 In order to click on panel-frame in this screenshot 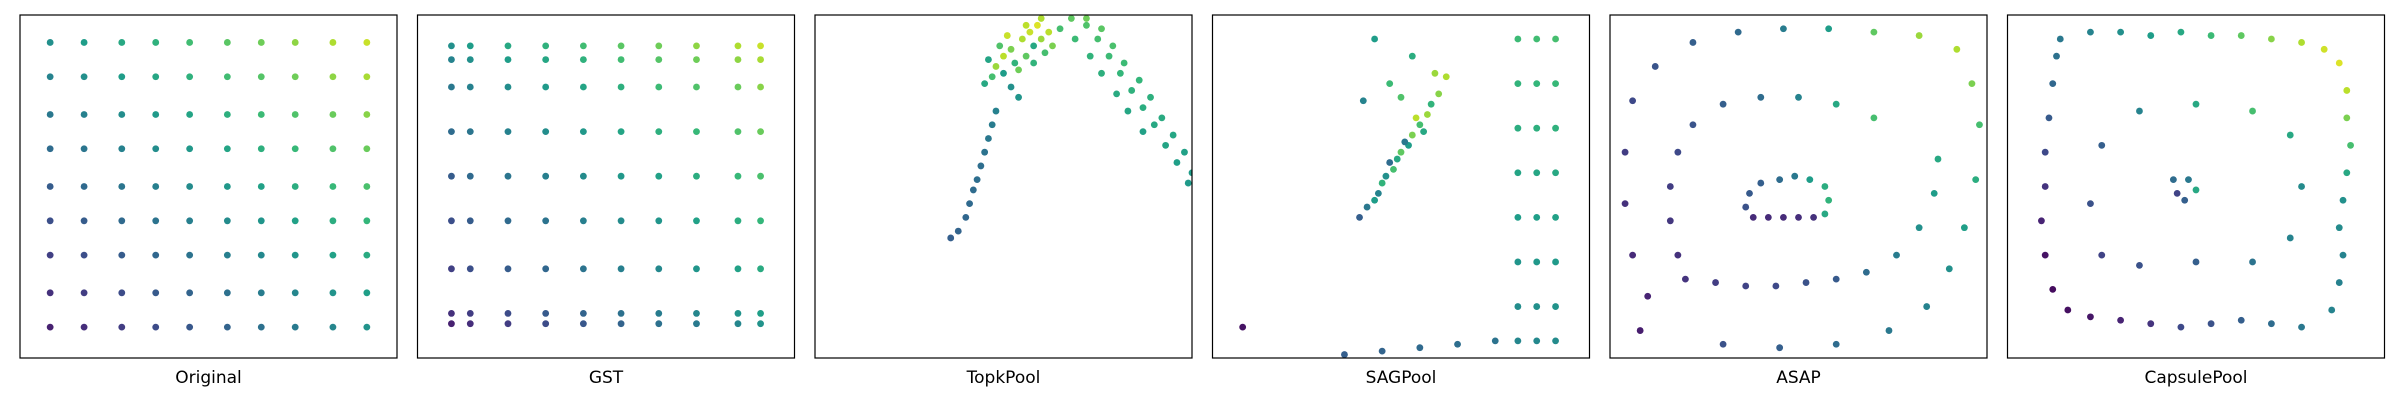, I will do `click(1003, 186)`.